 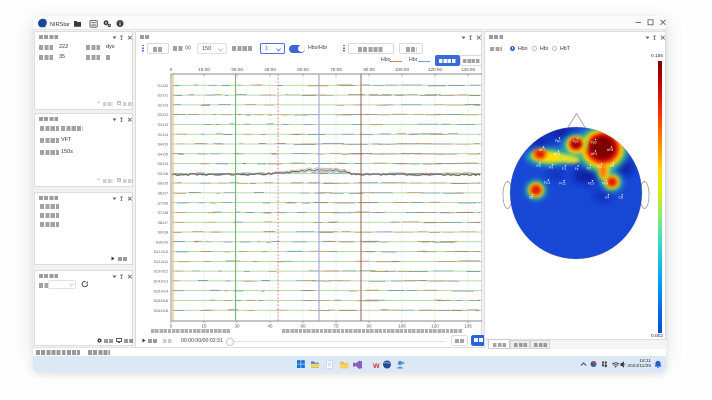 What do you see at coordinates (547, 183) in the screenshot?
I see `svg-text: FC3` at bounding box center [547, 183].